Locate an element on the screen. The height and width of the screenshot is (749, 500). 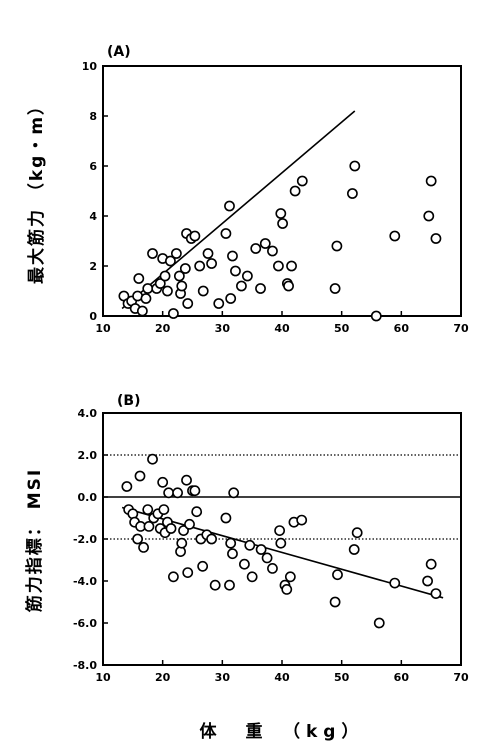
b-y-tick-label: -8.0 is located at coordinates (85, 665).